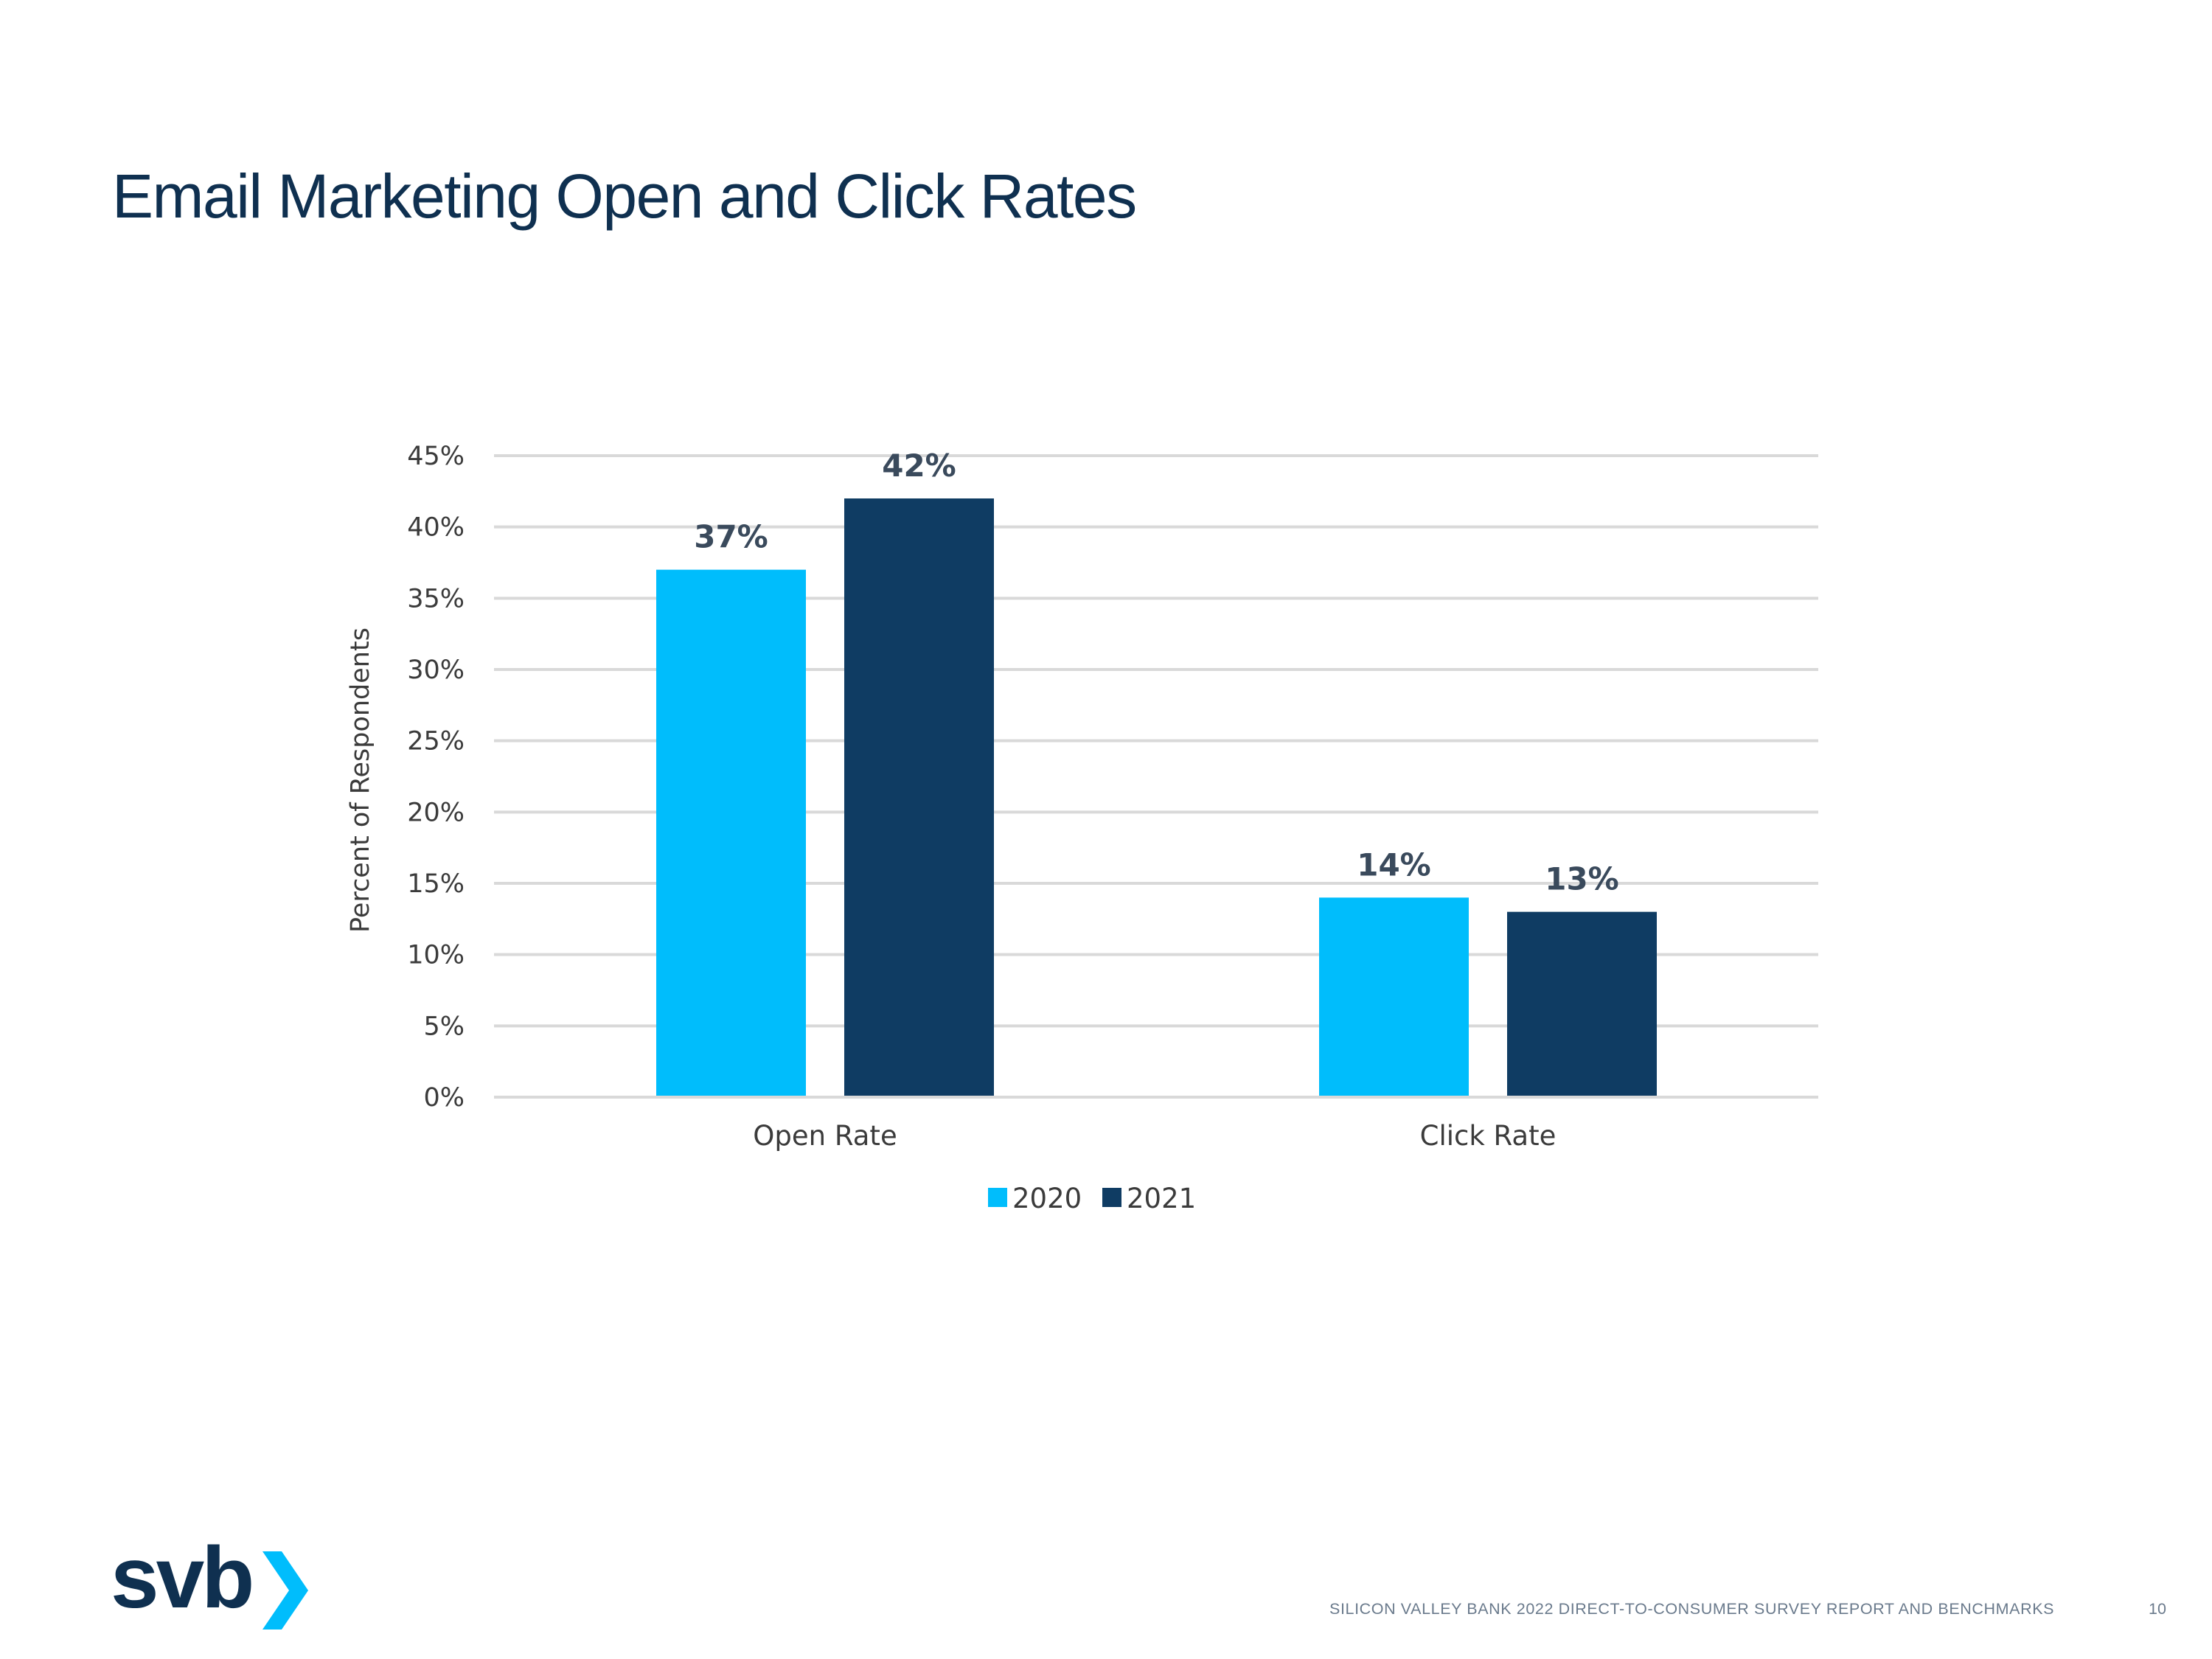 This screenshot has height=1659, width=2212. What do you see at coordinates (436, 670) in the screenshot?
I see `y-tick-label: 30%` at bounding box center [436, 670].